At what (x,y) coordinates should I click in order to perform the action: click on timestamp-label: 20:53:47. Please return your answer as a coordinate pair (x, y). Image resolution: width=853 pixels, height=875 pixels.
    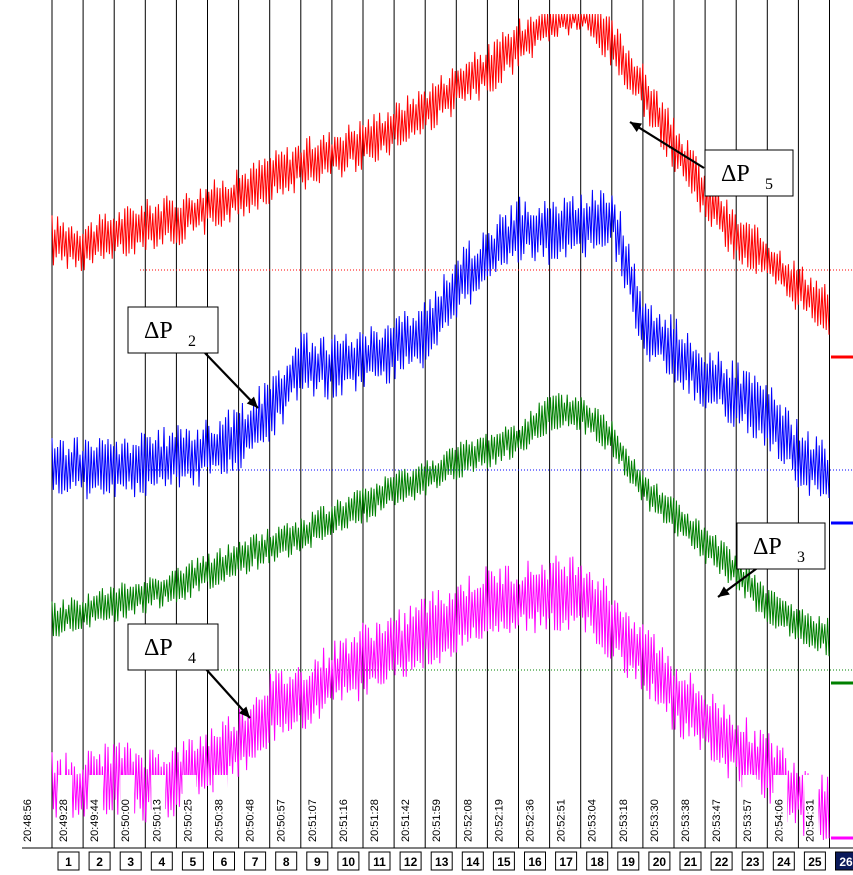
    Looking at the image, I should click on (717, 820).